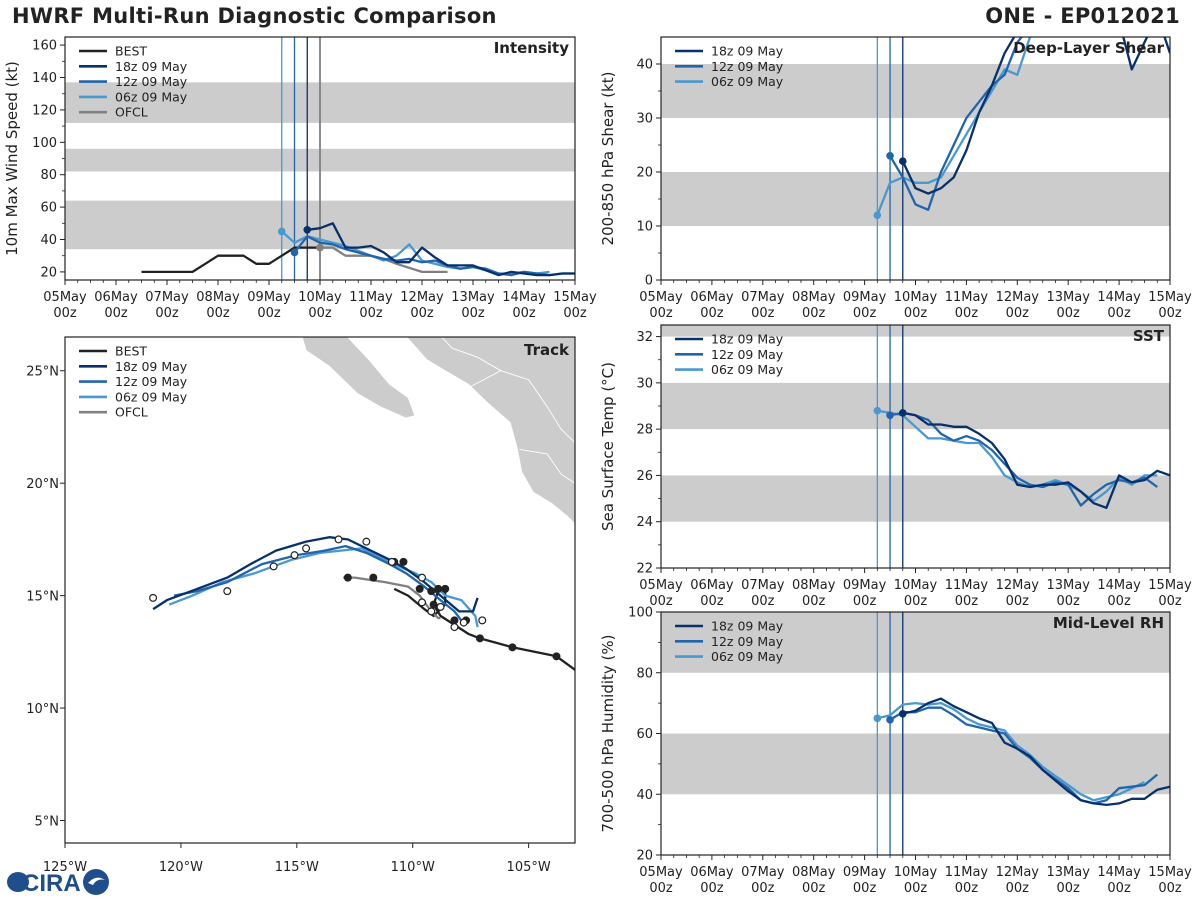 The height and width of the screenshot is (902, 1200). I want to click on panel-title: SST, so click(1149, 336).